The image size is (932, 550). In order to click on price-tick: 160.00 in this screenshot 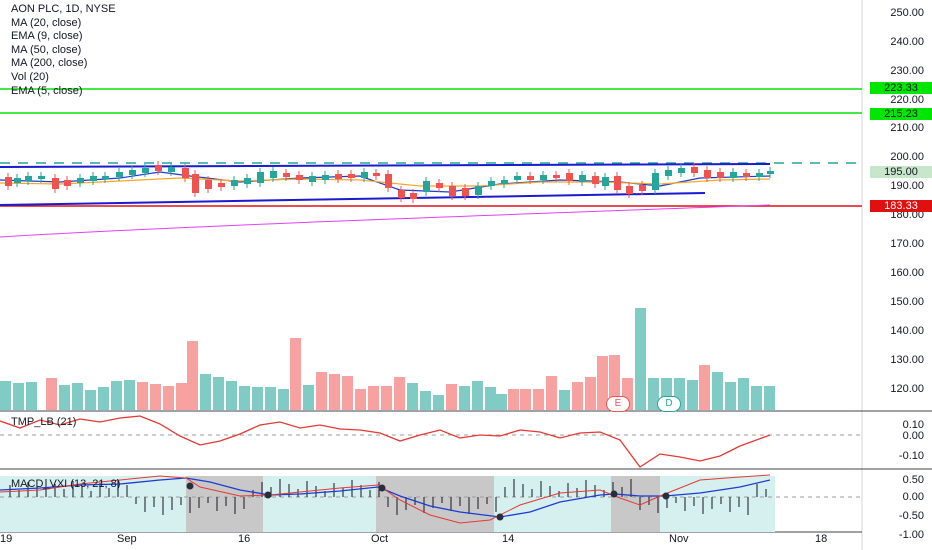, I will do `click(907, 273)`.